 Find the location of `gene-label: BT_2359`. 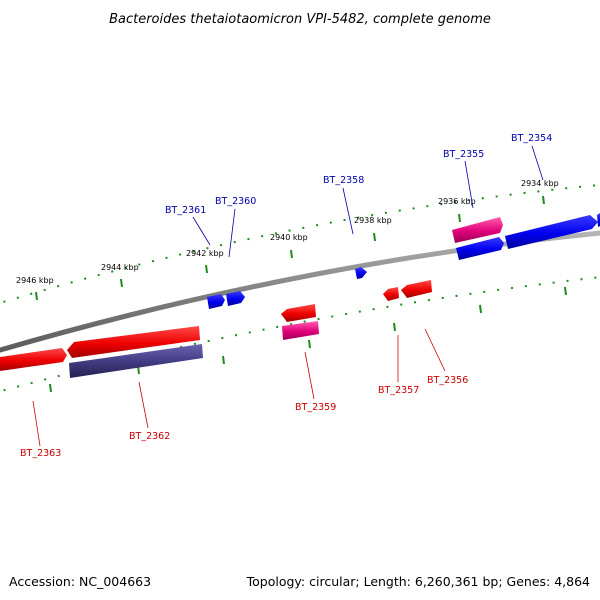

gene-label: BT_2359 is located at coordinates (315, 407).